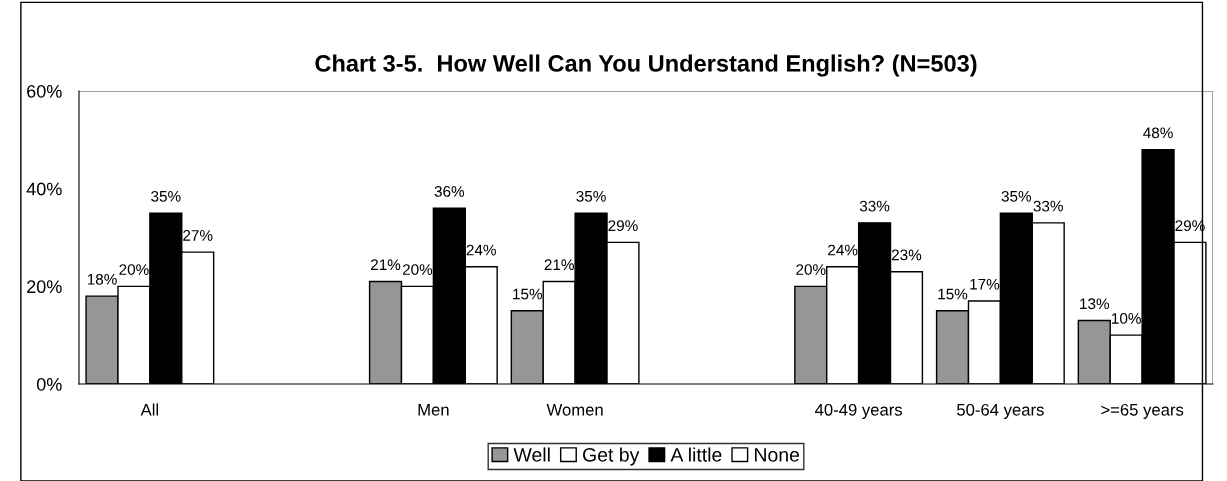 This screenshot has height=481, width=1227. Describe the element at coordinates (433, 410) in the screenshot. I see `x-tick-label: Men` at that location.